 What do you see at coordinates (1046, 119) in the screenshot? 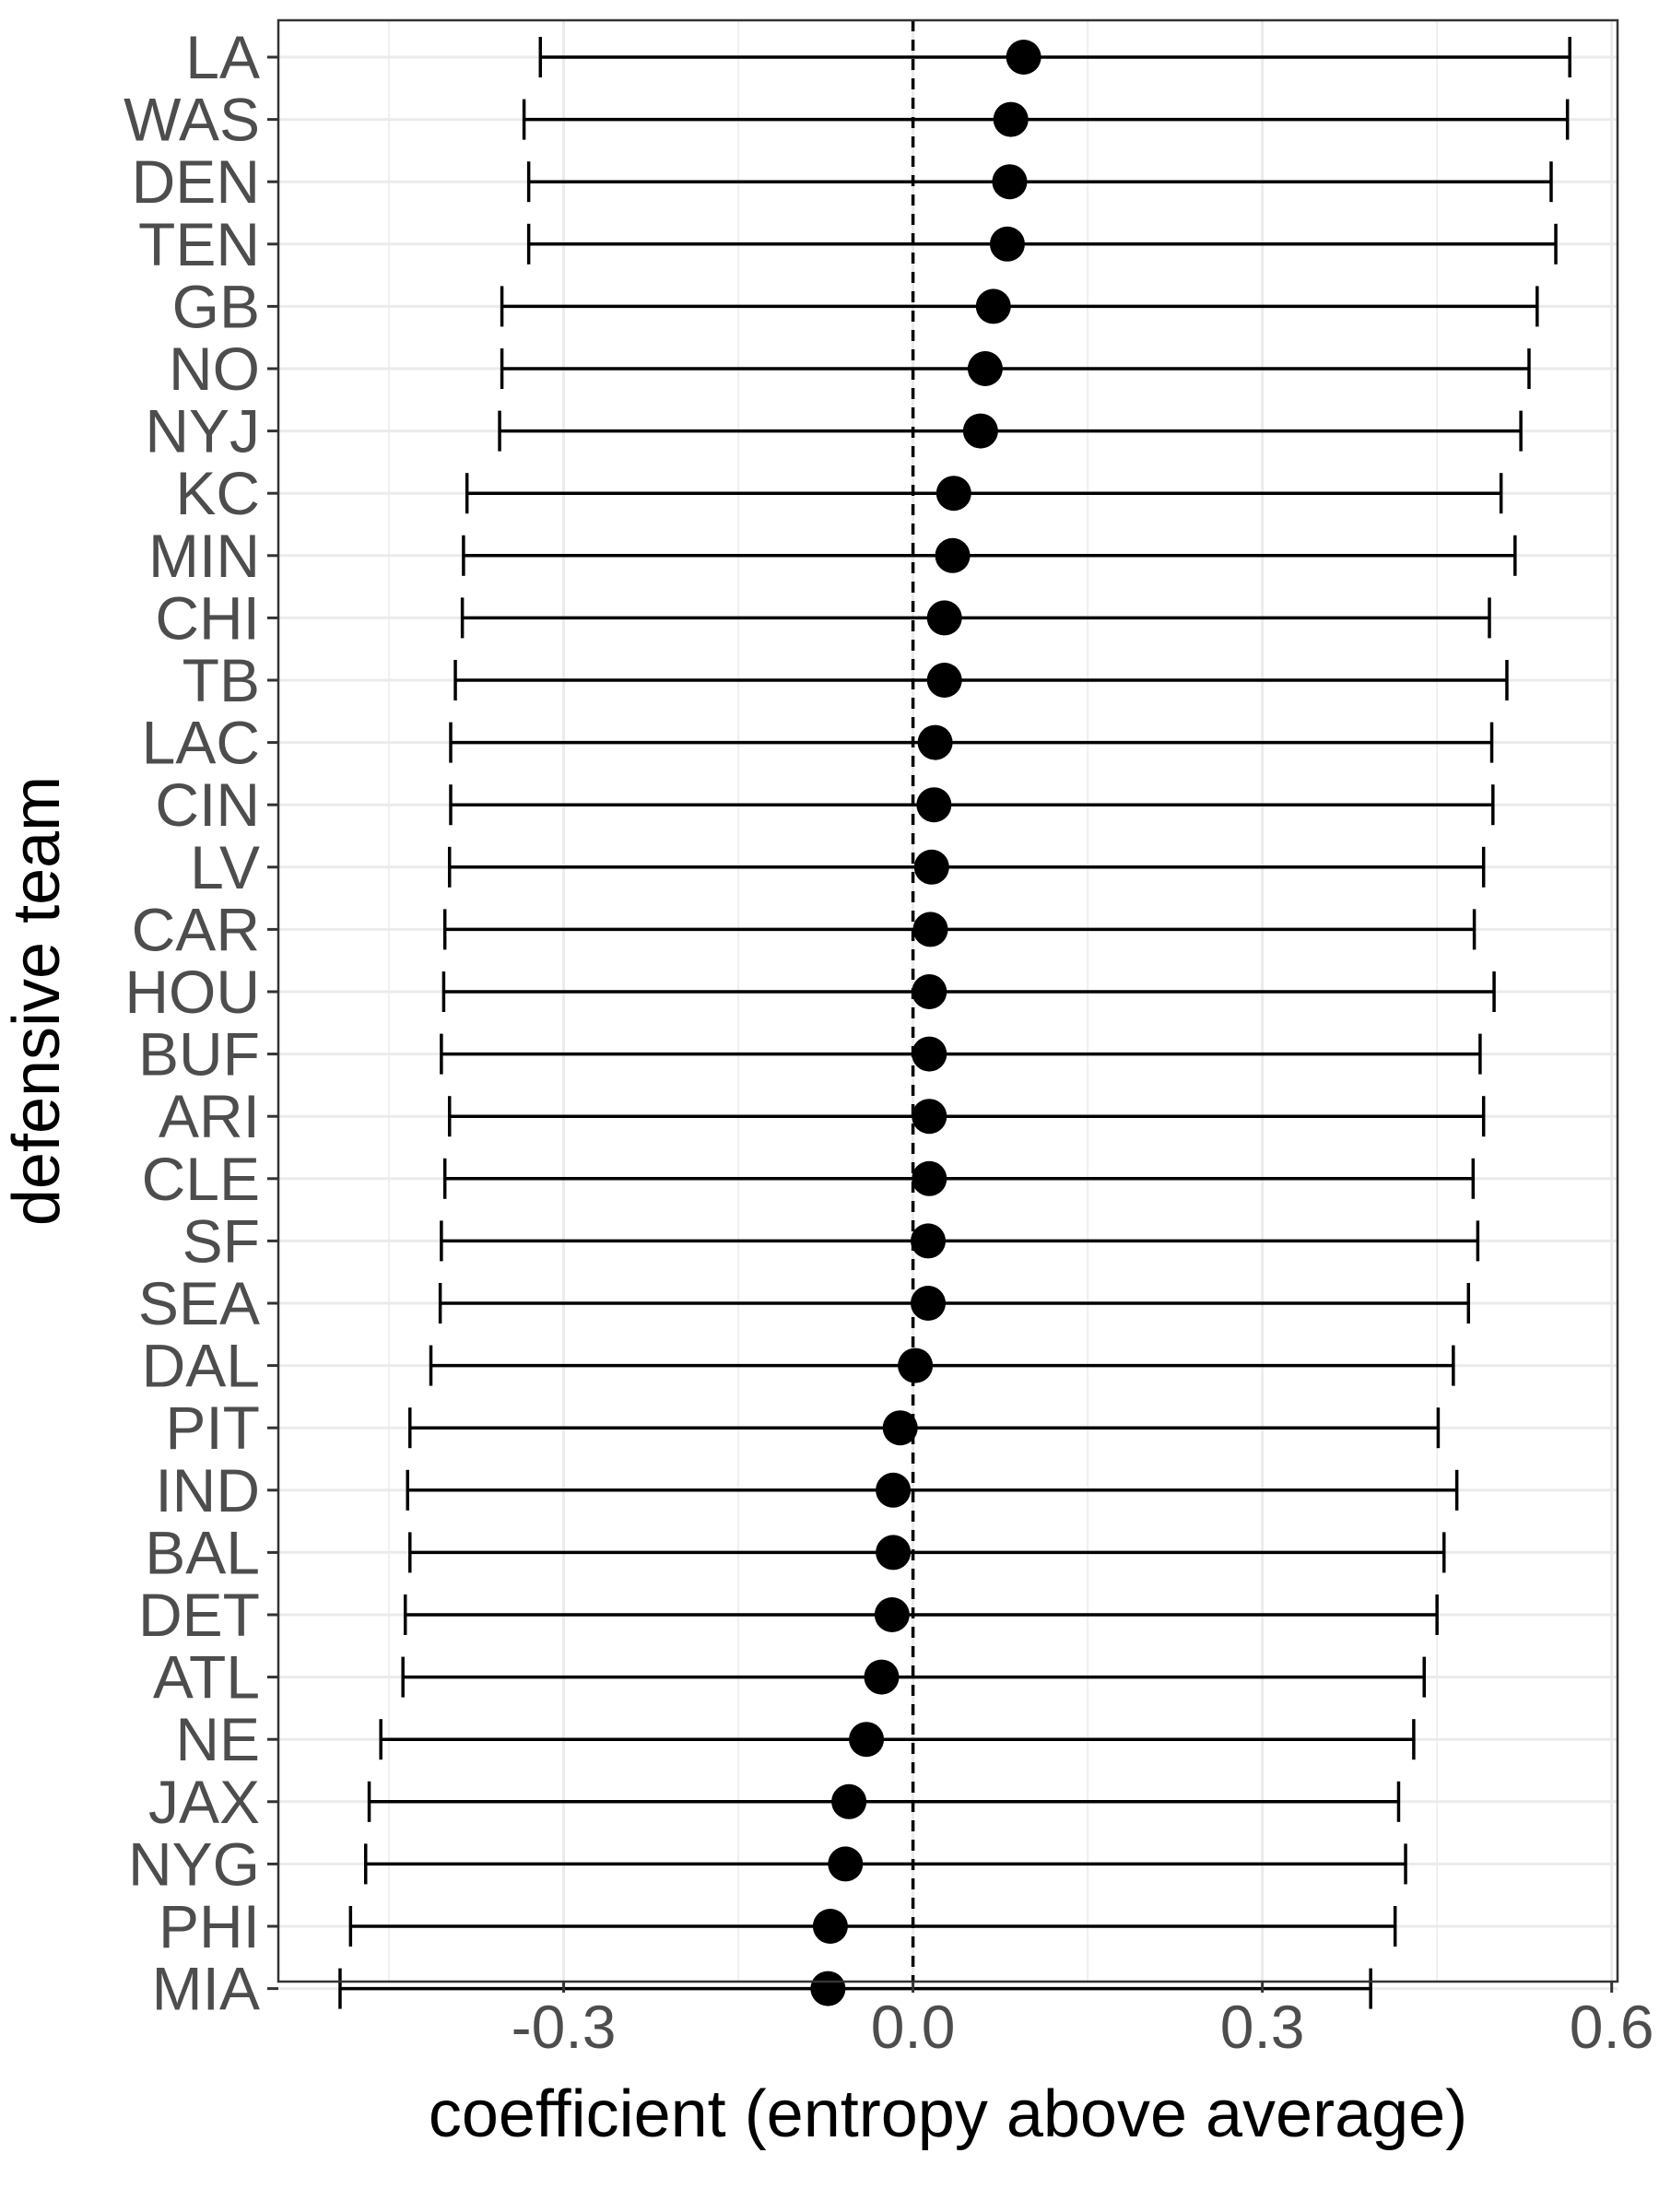
I see `errorbar-was` at bounding box center [1046, 119].